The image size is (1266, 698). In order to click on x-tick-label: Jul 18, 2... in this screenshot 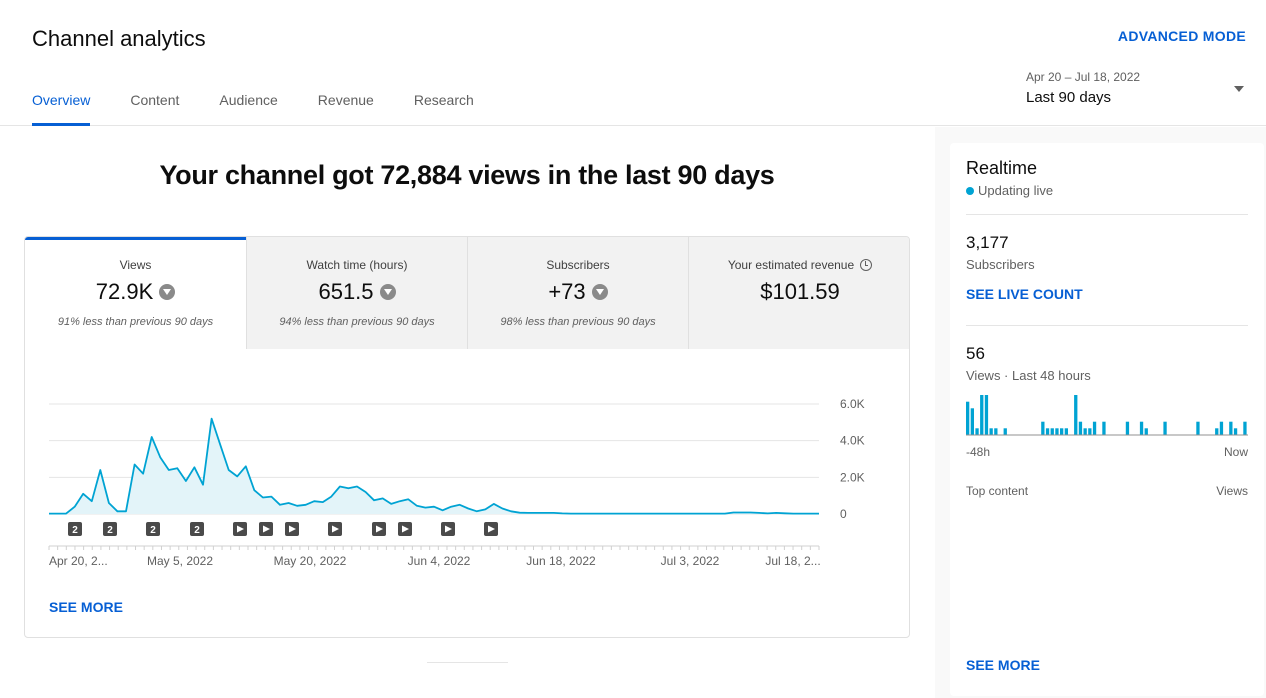, I will do `click(792, 561)`.